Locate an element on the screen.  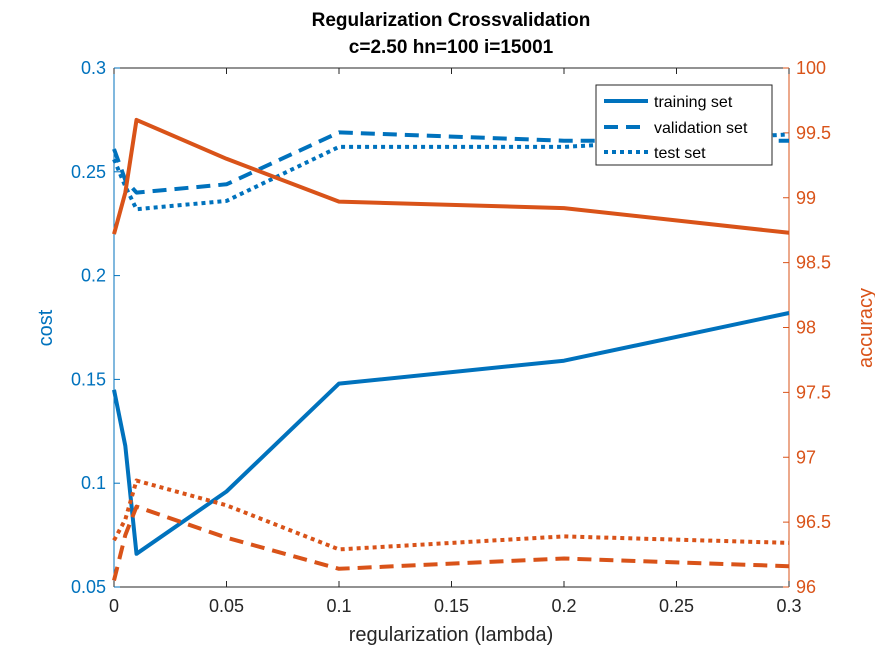
y-right-tick-label: 98.5 is located at coordinates (813, 263).